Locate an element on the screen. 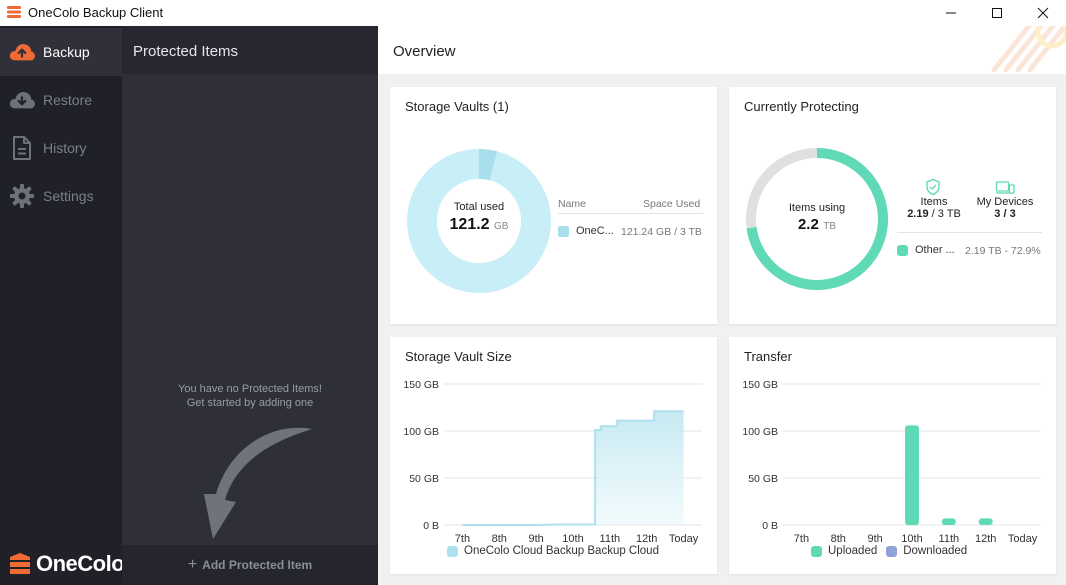 This screenshot has height=585, width=1066. currently-protecting-donut-chart is located at coordinates (817, 219).